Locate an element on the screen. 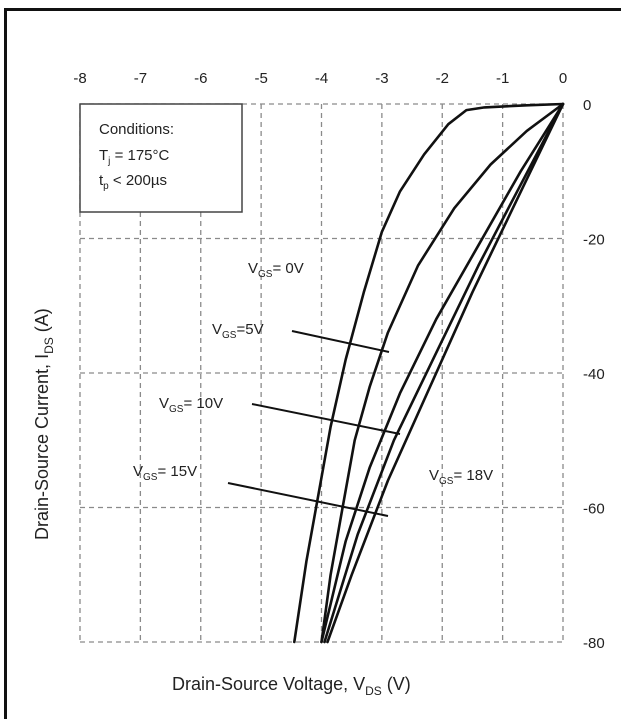 The height and width of the screenshot is (719, 623). y-tick-label: -40 is located at coordinates (594, 374).